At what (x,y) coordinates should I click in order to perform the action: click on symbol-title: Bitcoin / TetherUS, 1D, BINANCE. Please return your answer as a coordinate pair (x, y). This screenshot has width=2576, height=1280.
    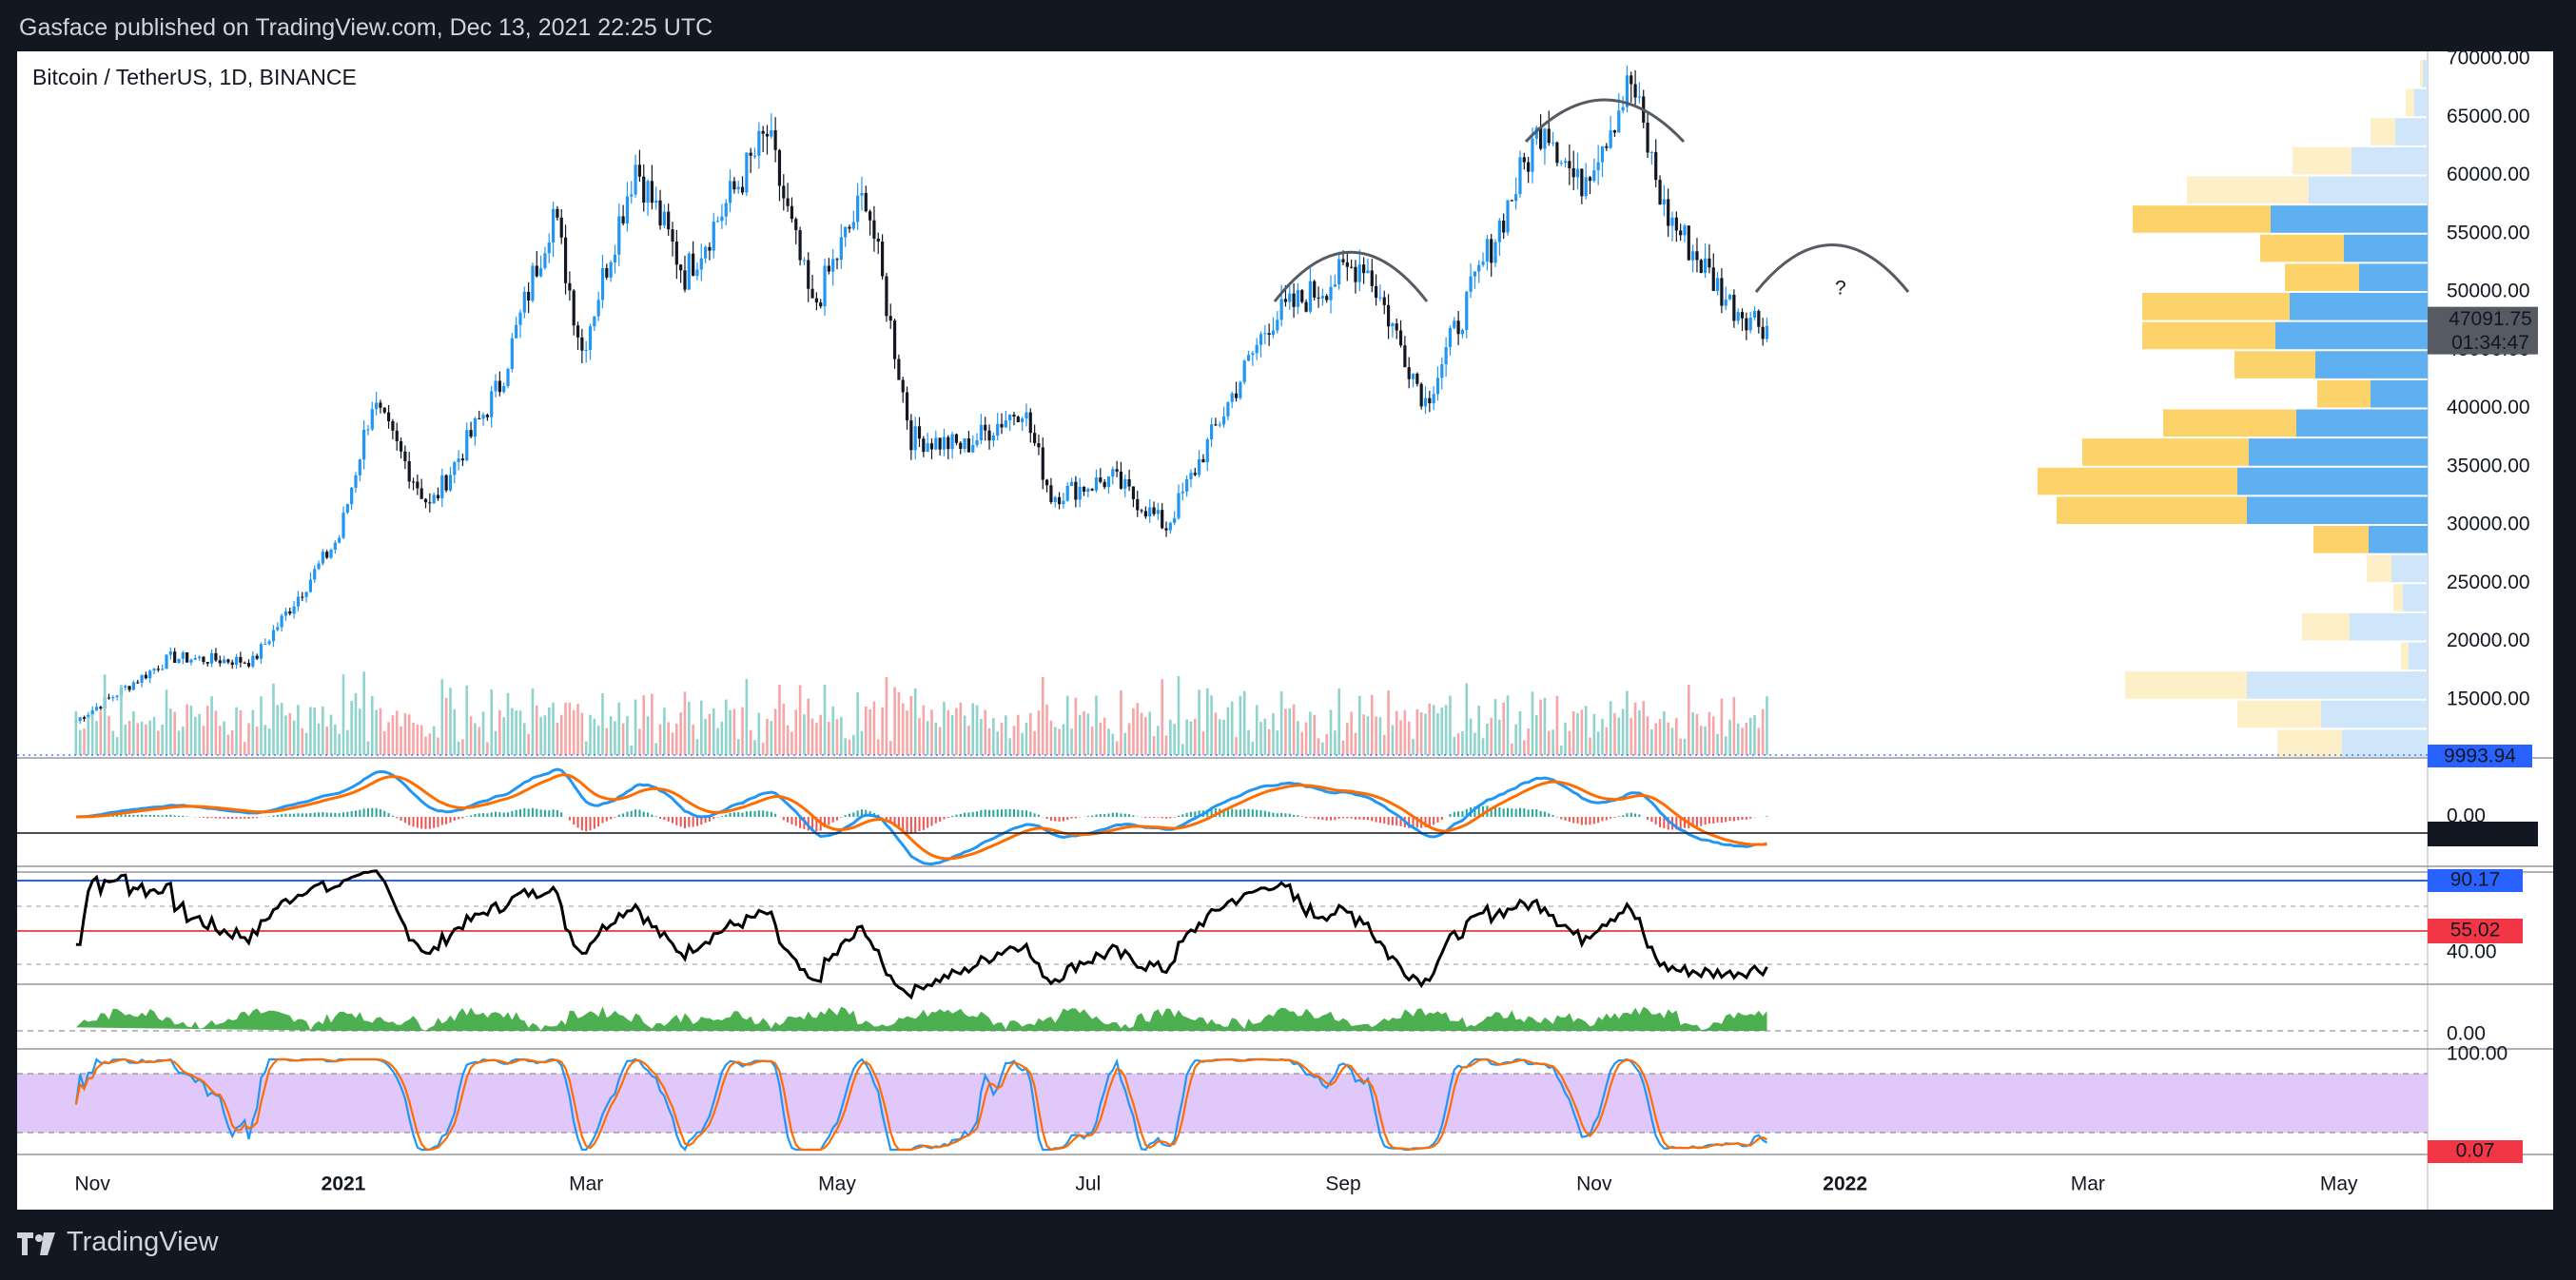
    Looking at the image, I should click on (195, 77).